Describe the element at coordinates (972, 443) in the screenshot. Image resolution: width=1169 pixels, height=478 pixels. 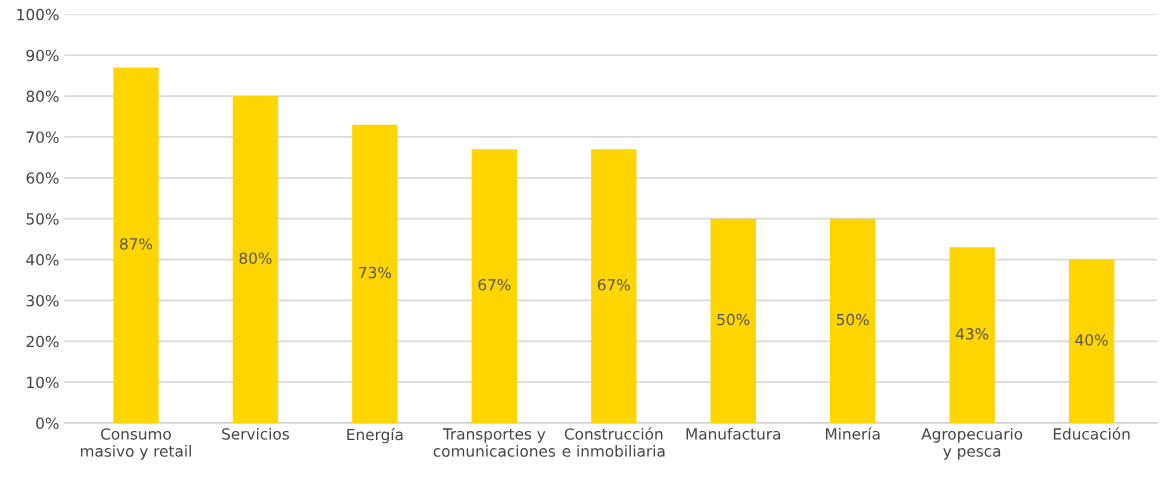
I see `x-tick-label: Agropecuario y pesca` at that location.